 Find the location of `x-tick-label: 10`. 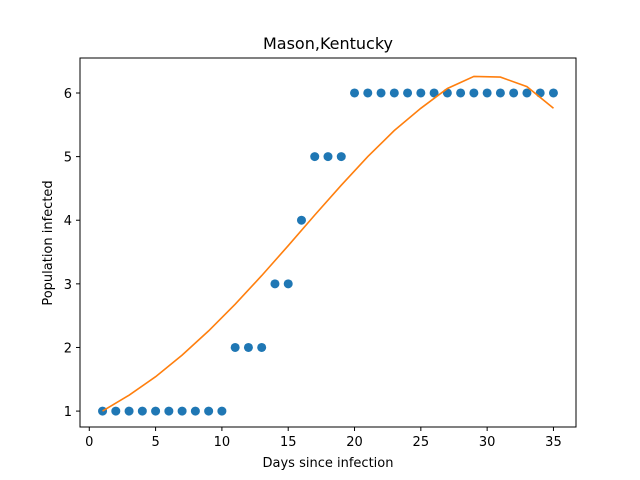

x-tick-label: 10 is located at coordinates (222, 442).